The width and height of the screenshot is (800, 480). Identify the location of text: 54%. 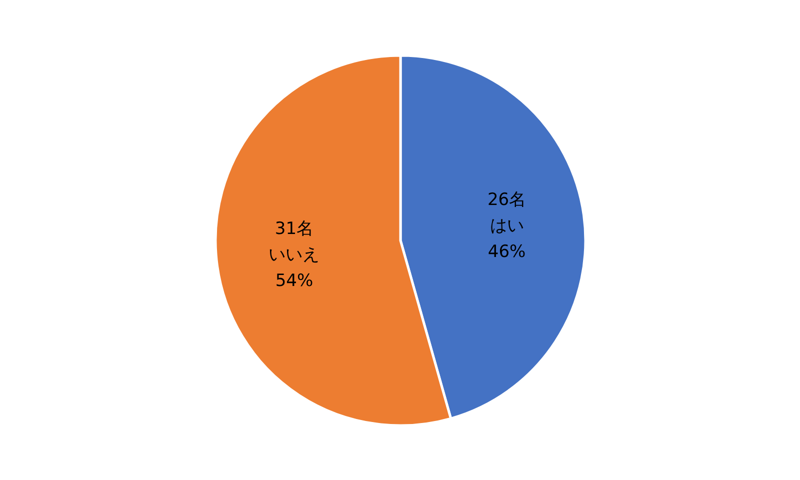
(294, 281).